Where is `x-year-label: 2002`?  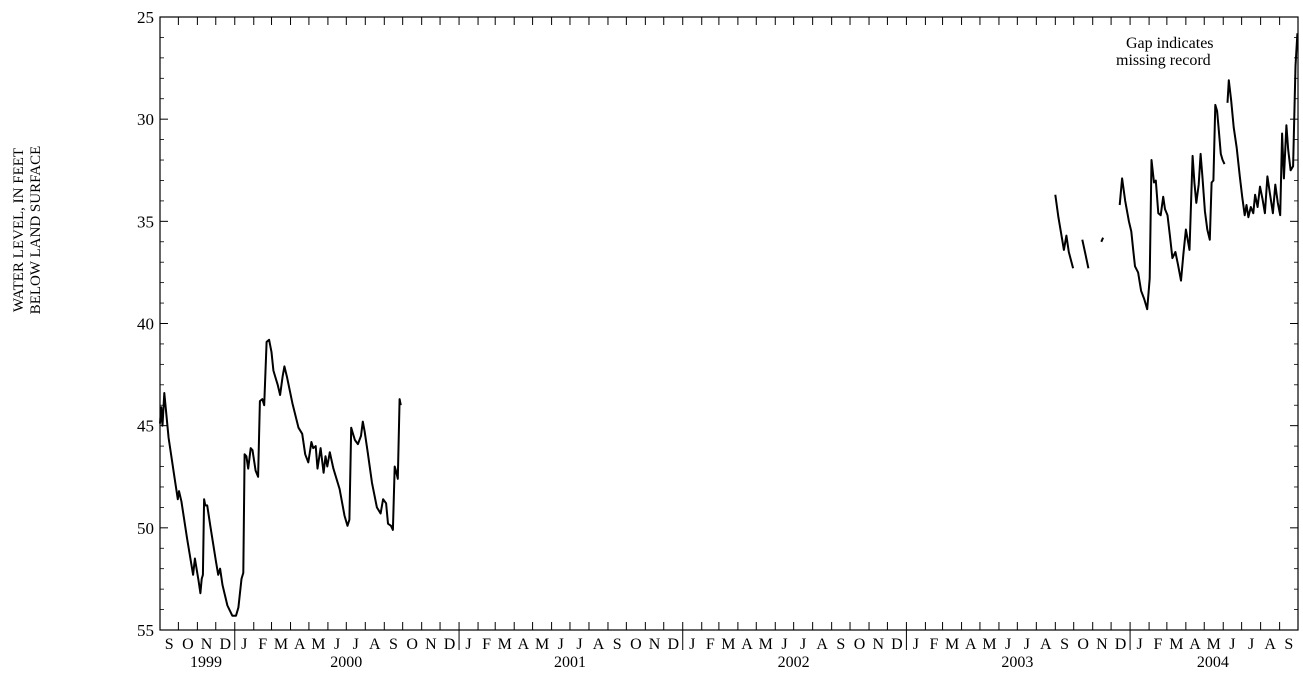 x-year-label: 2002 is located at coordinates (794, 662).